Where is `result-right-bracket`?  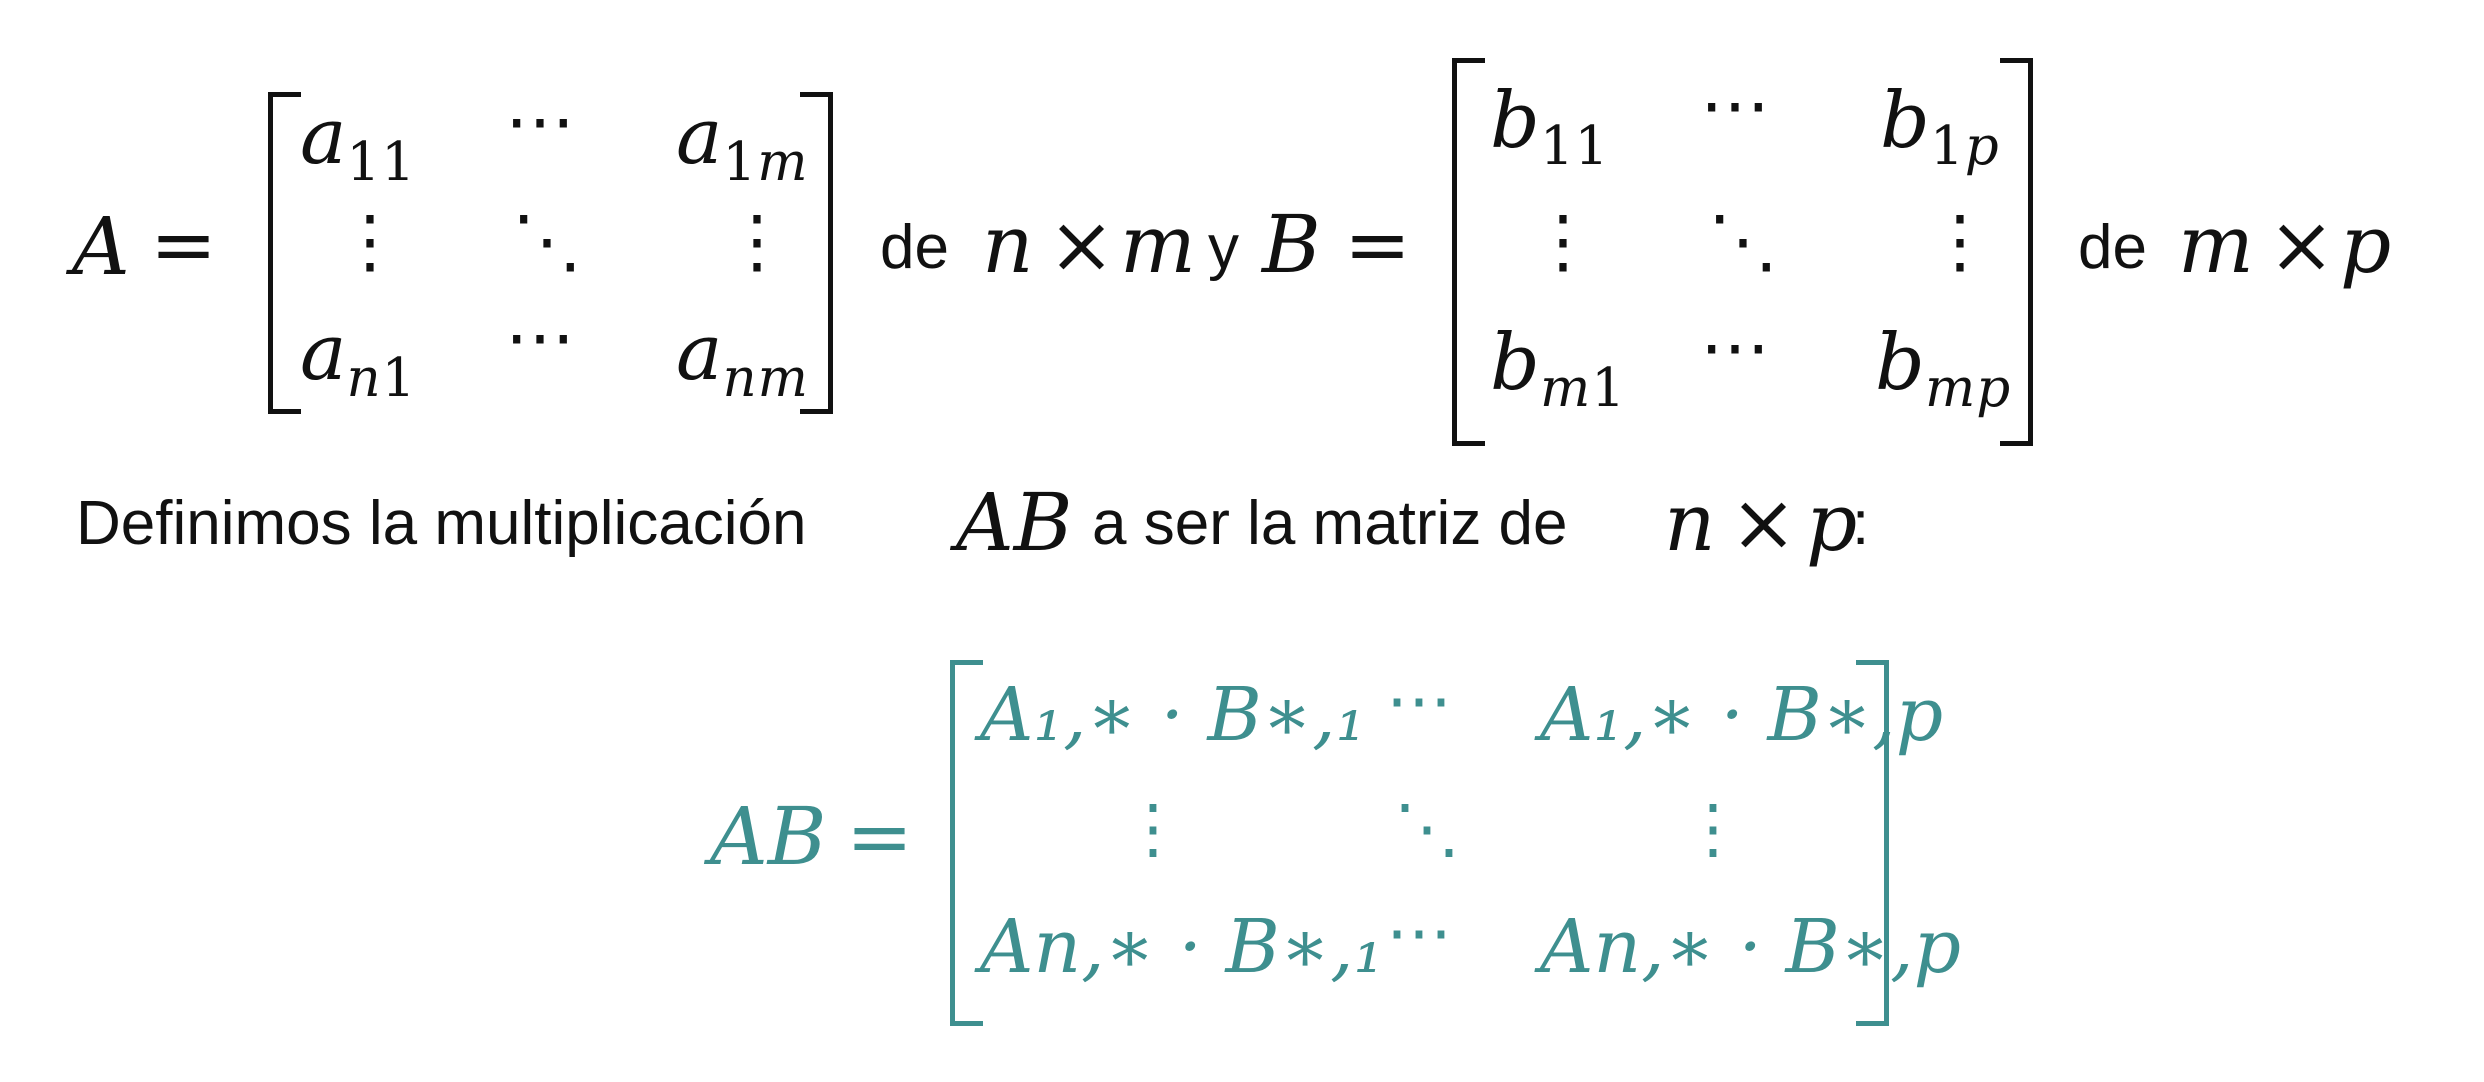
result-right-bracket is located at coordinates (1872, 843).